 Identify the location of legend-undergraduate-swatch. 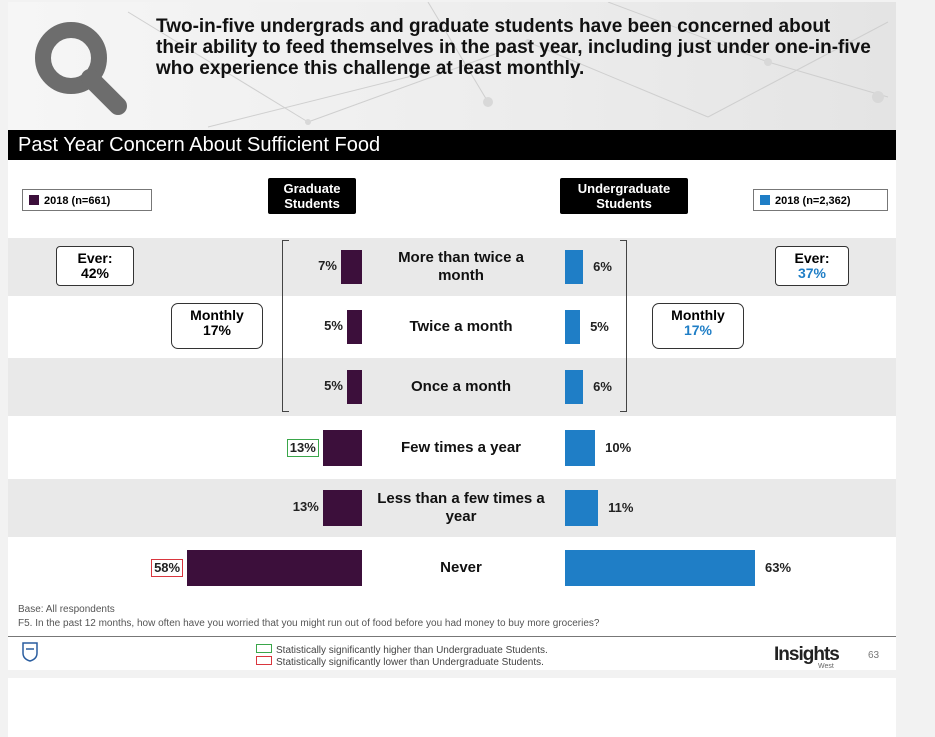
(765, 200).